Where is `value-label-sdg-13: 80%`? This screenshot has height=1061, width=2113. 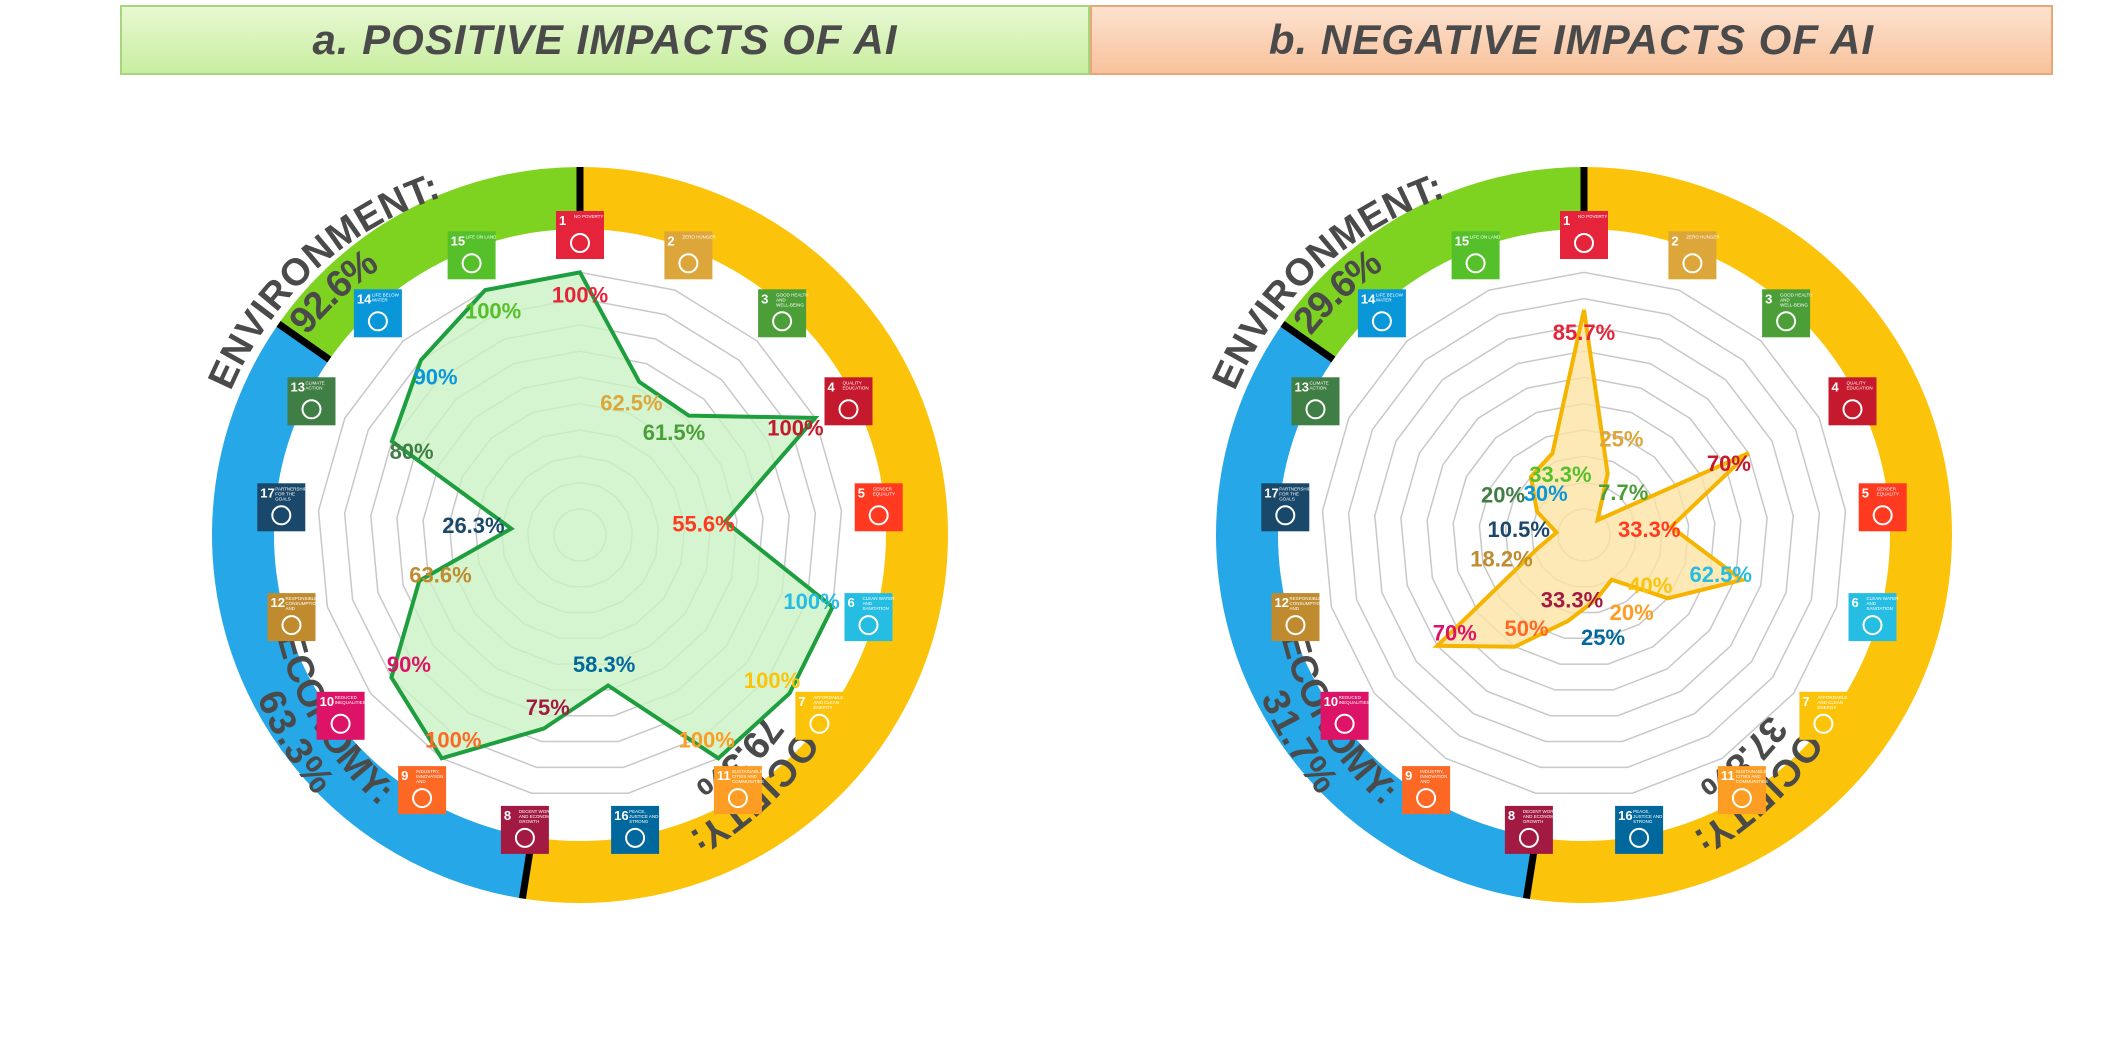
value-label-sdg-13: 80% is located at coordinates (412, 451).